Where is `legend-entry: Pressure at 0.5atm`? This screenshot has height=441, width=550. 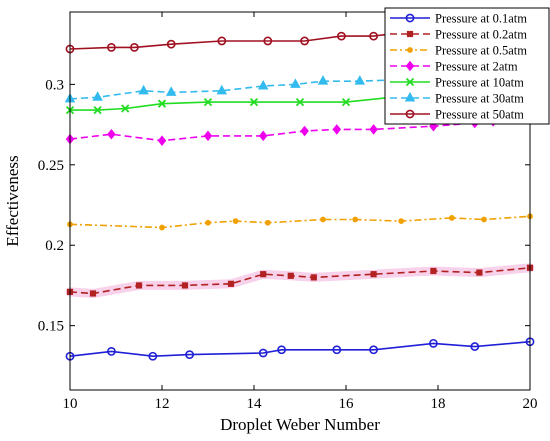 legend-entry: Pressure at 0.5atm is located at coordinates (458, 51).